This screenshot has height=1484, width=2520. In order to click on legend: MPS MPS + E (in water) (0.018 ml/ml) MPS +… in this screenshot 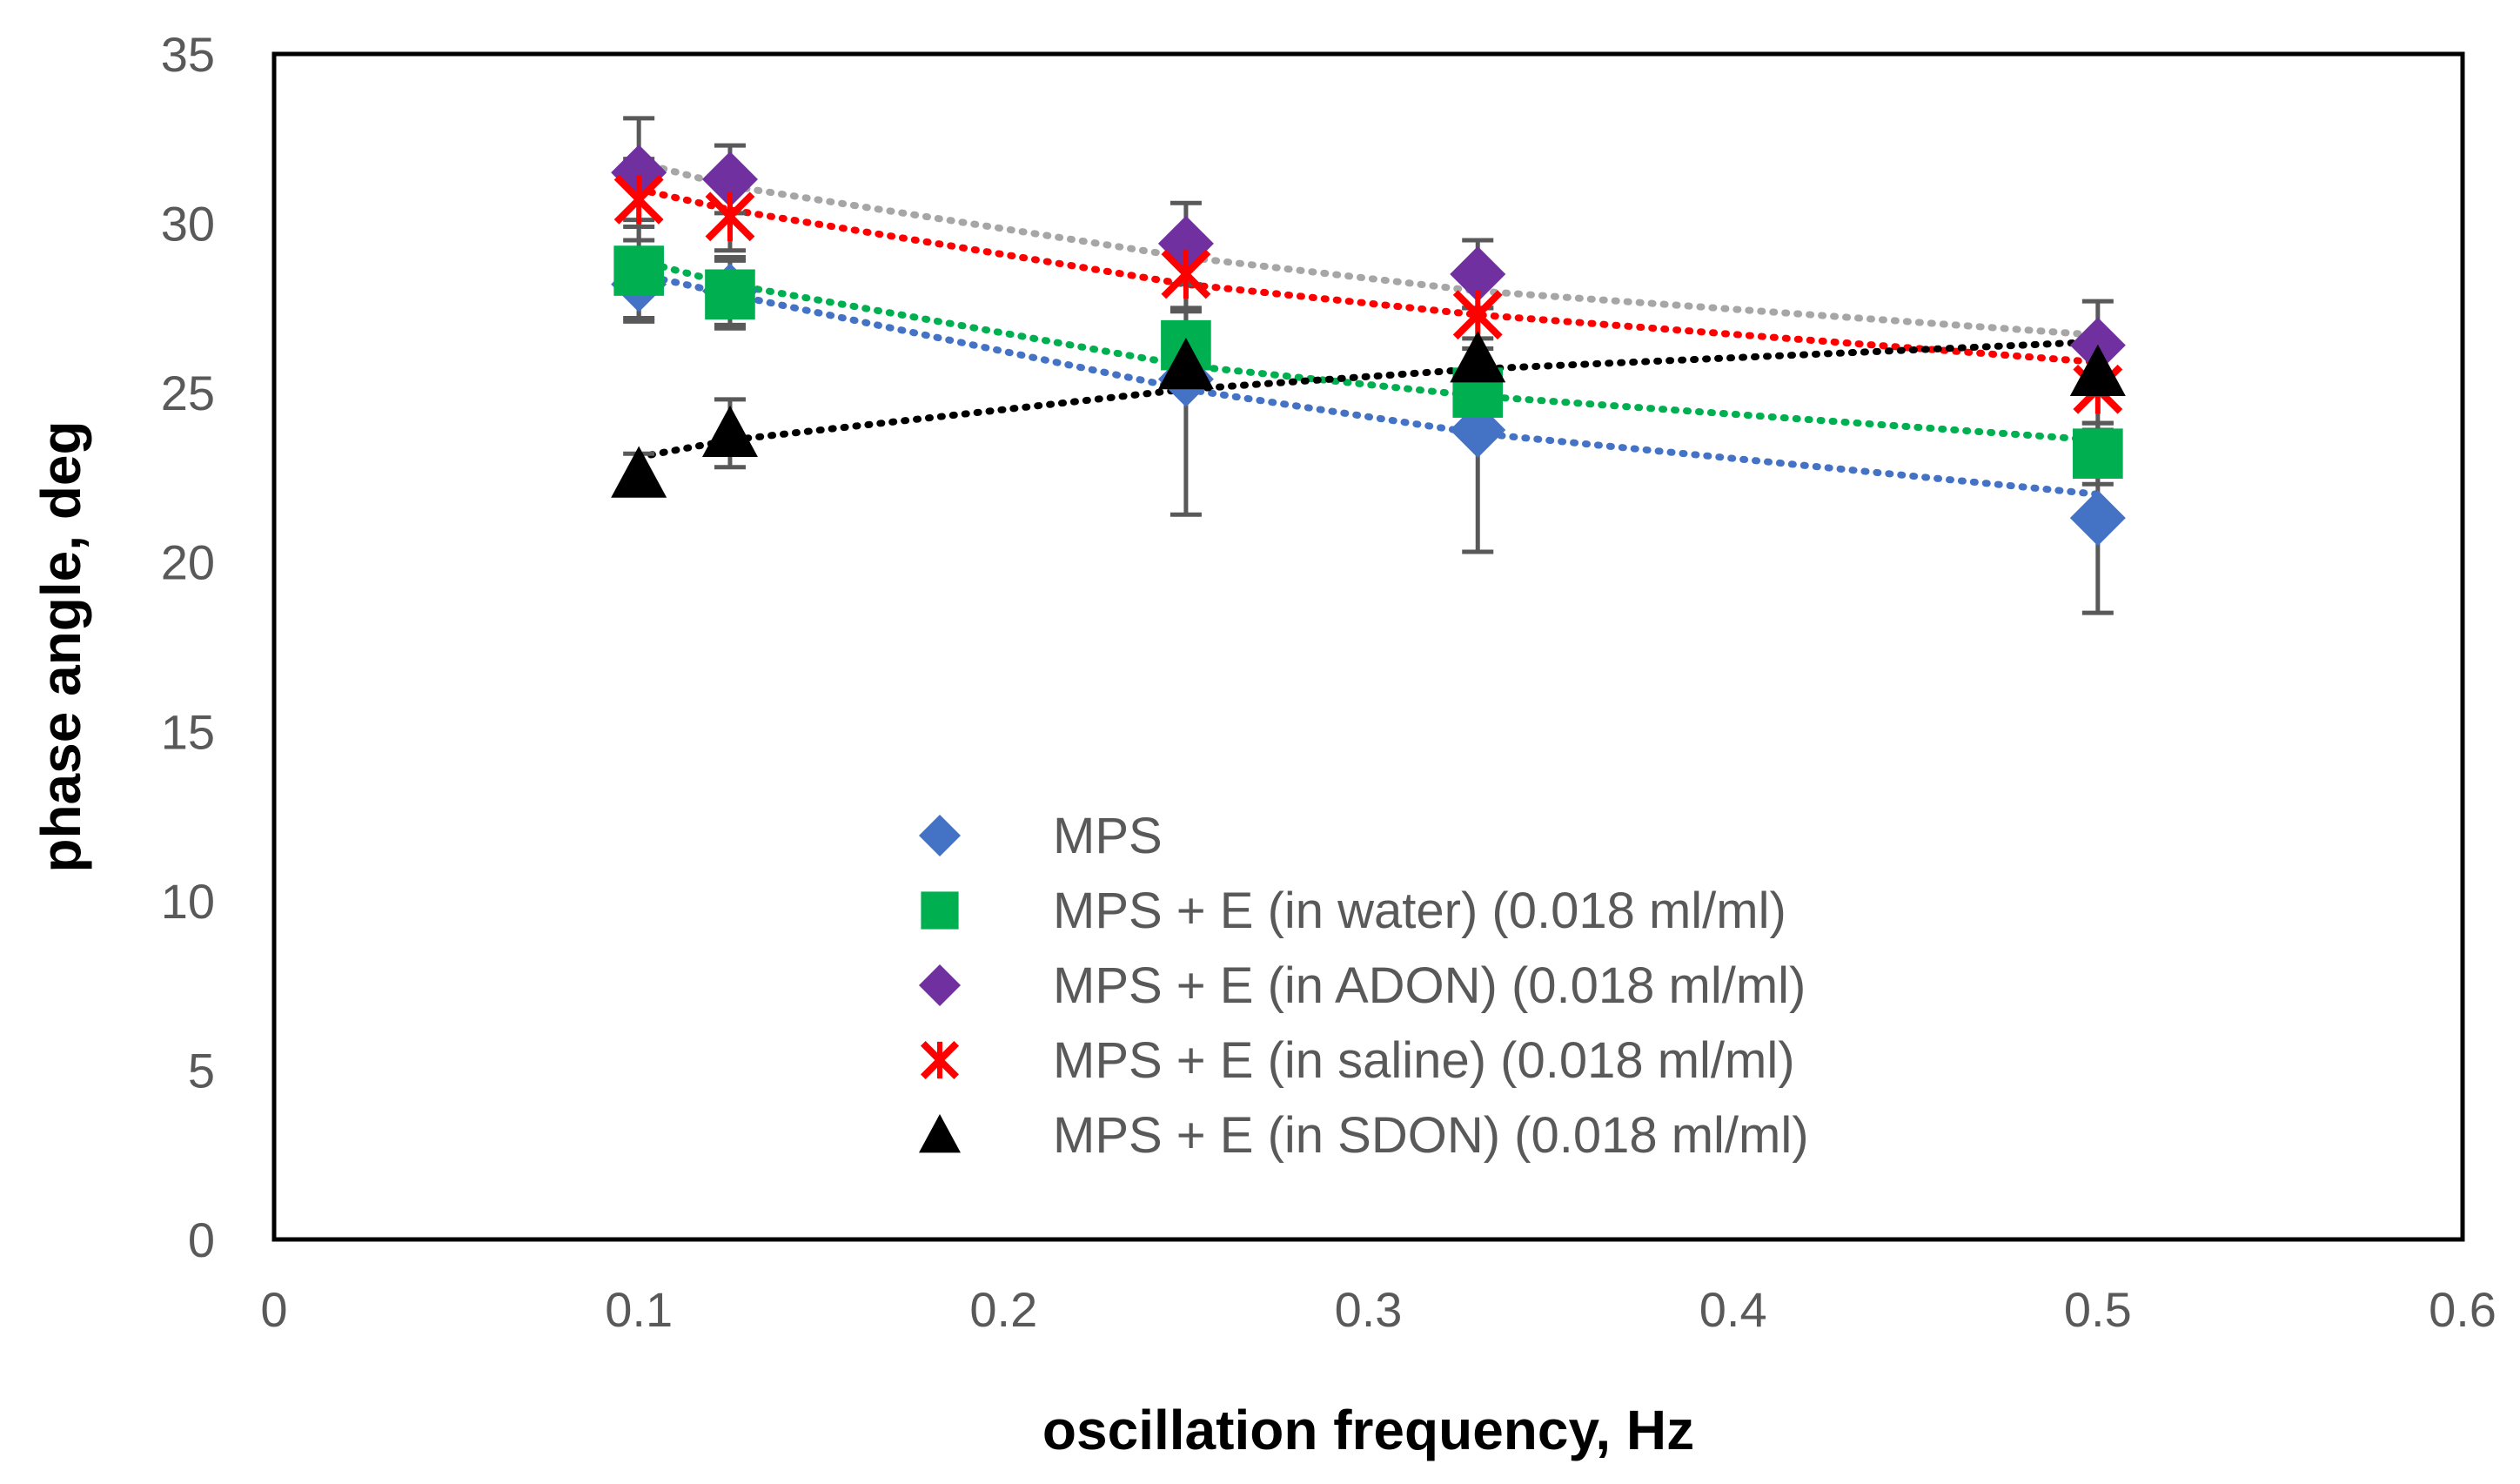, I will do `click(1364, 986)`.